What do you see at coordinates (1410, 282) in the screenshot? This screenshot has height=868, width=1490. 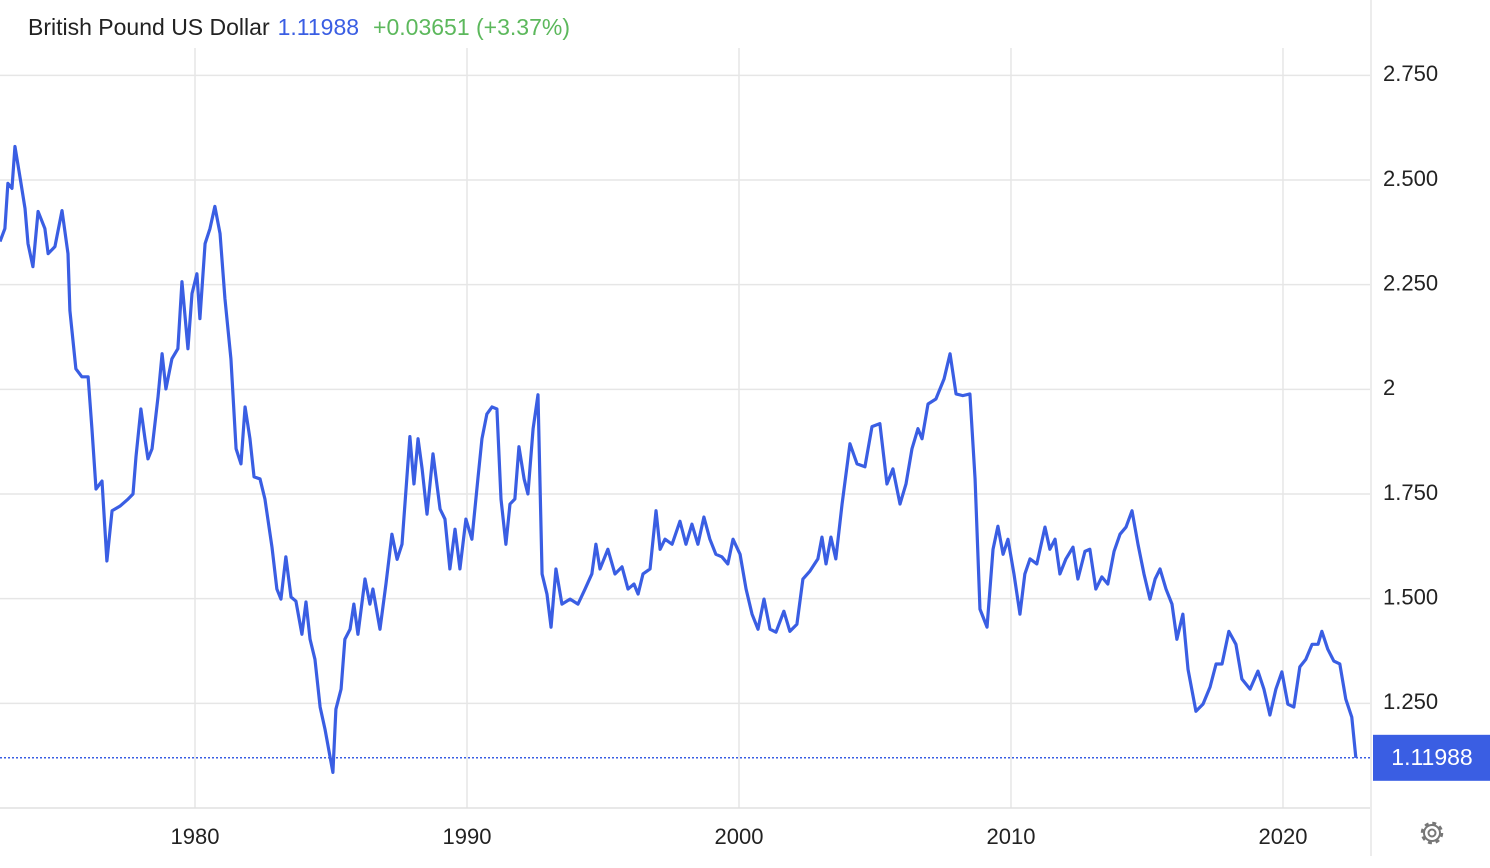 I see `y-tick-label: 2.250` at bounding box center [1410, 282].